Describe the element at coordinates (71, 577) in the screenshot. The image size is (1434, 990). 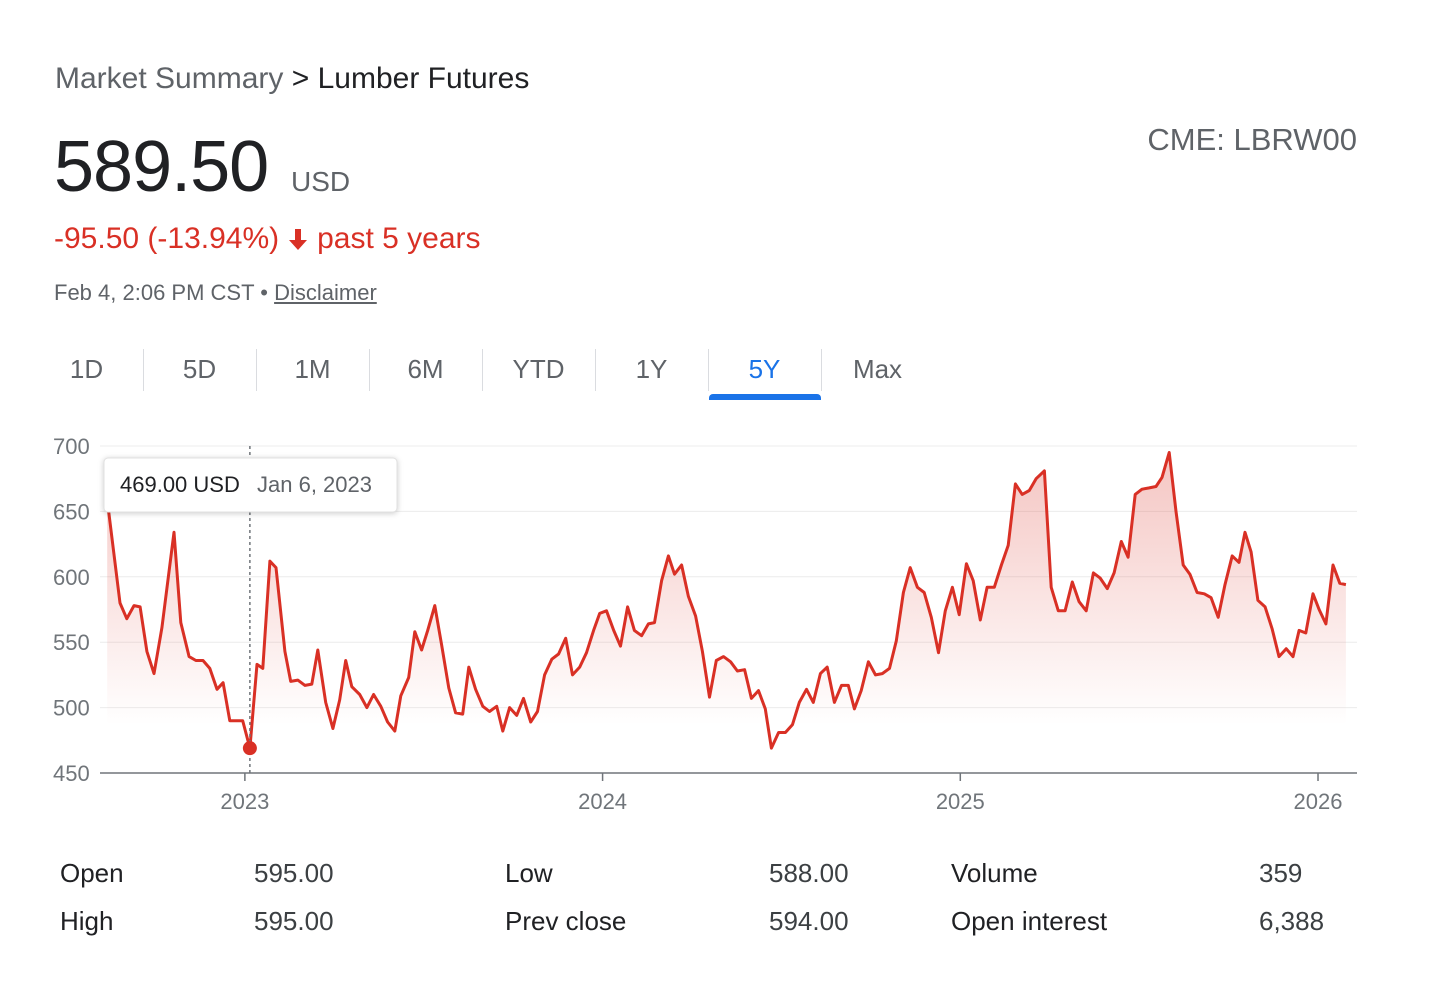
I see `y-tick-label: 600` at that location.